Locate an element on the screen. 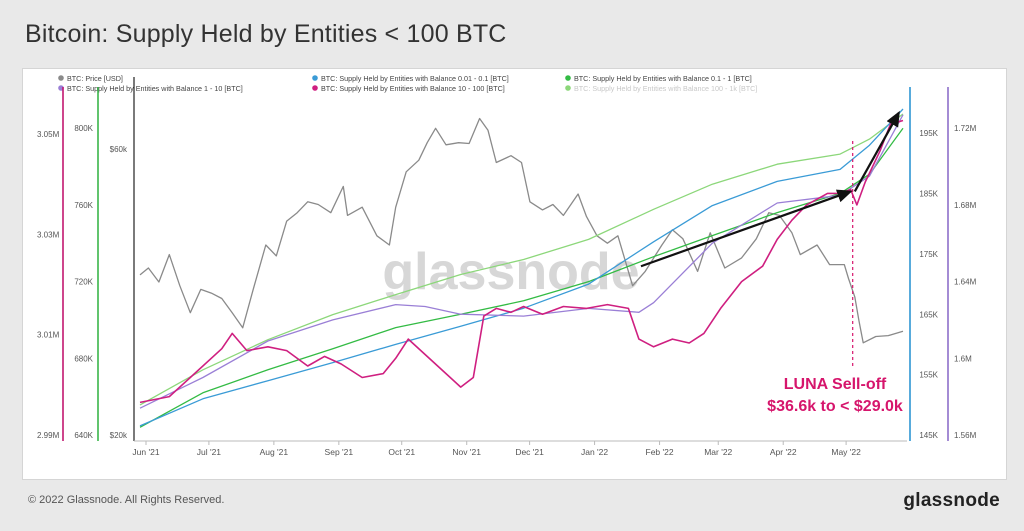 The width and height of the screenshot is (1024, 531). y-axis-e-tick-0: 1.56M is located at coordinates (965, 435).